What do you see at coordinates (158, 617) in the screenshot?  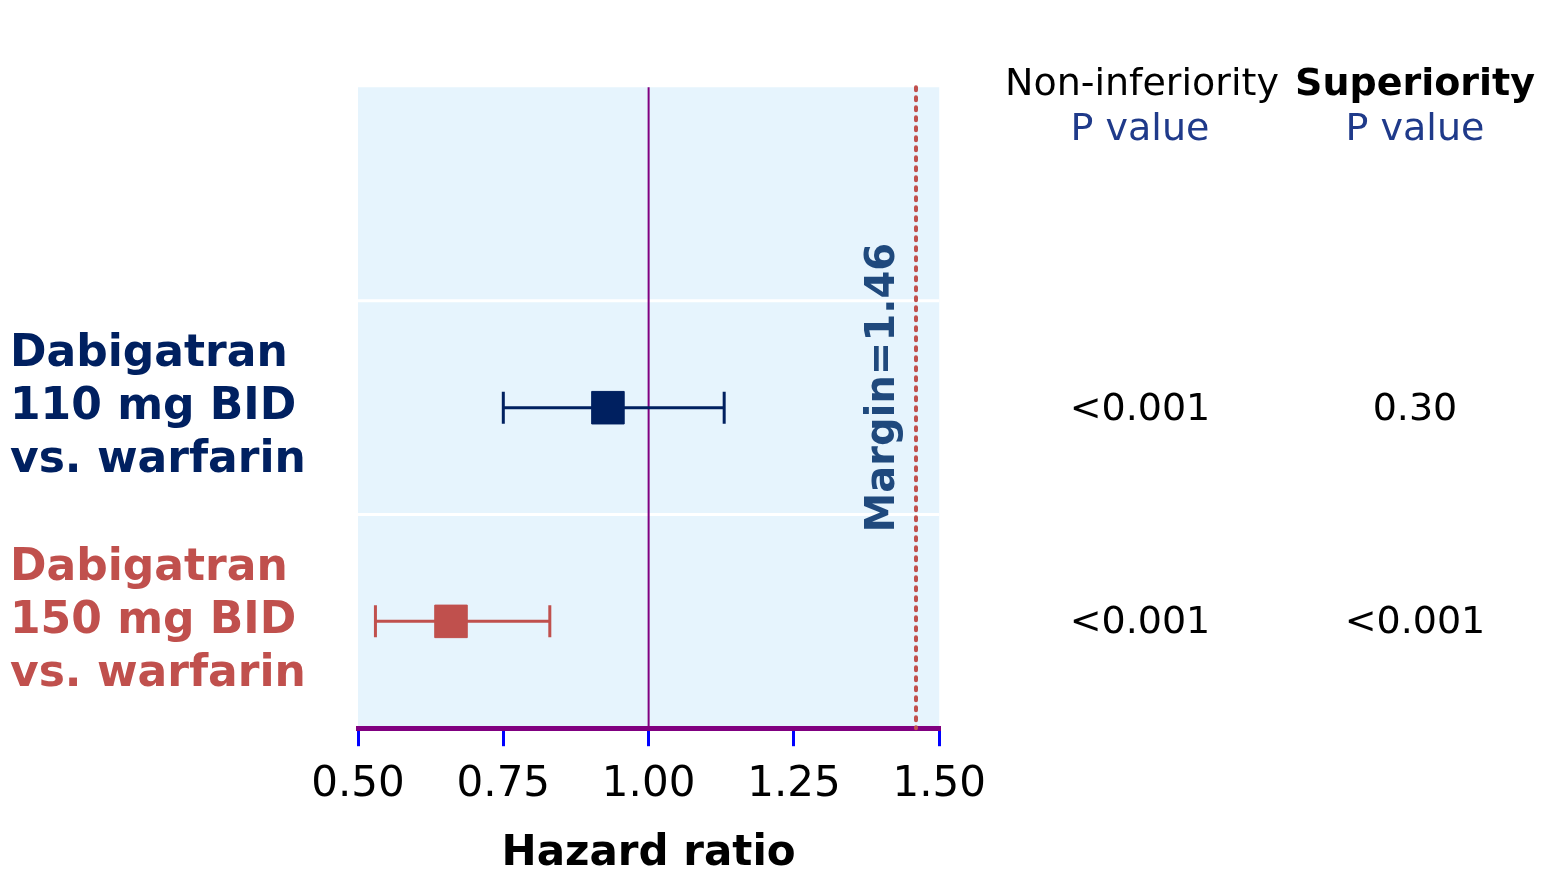 I see `y-tick-label: Dabigatran 150 mg BID vs. warfarin` at bounding box center [158, 617].